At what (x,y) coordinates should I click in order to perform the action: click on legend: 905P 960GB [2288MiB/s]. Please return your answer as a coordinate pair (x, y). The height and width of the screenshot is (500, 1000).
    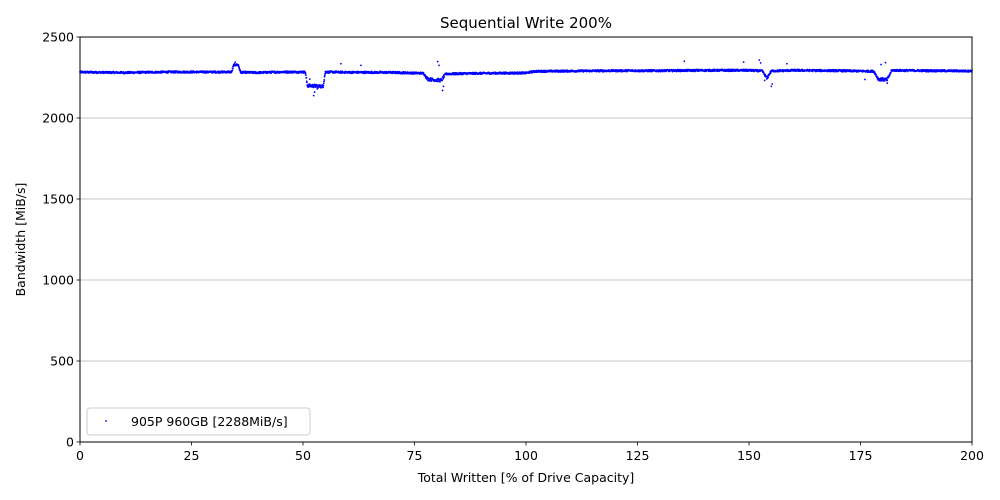
    Looking at the image, I should click on (198, 421).